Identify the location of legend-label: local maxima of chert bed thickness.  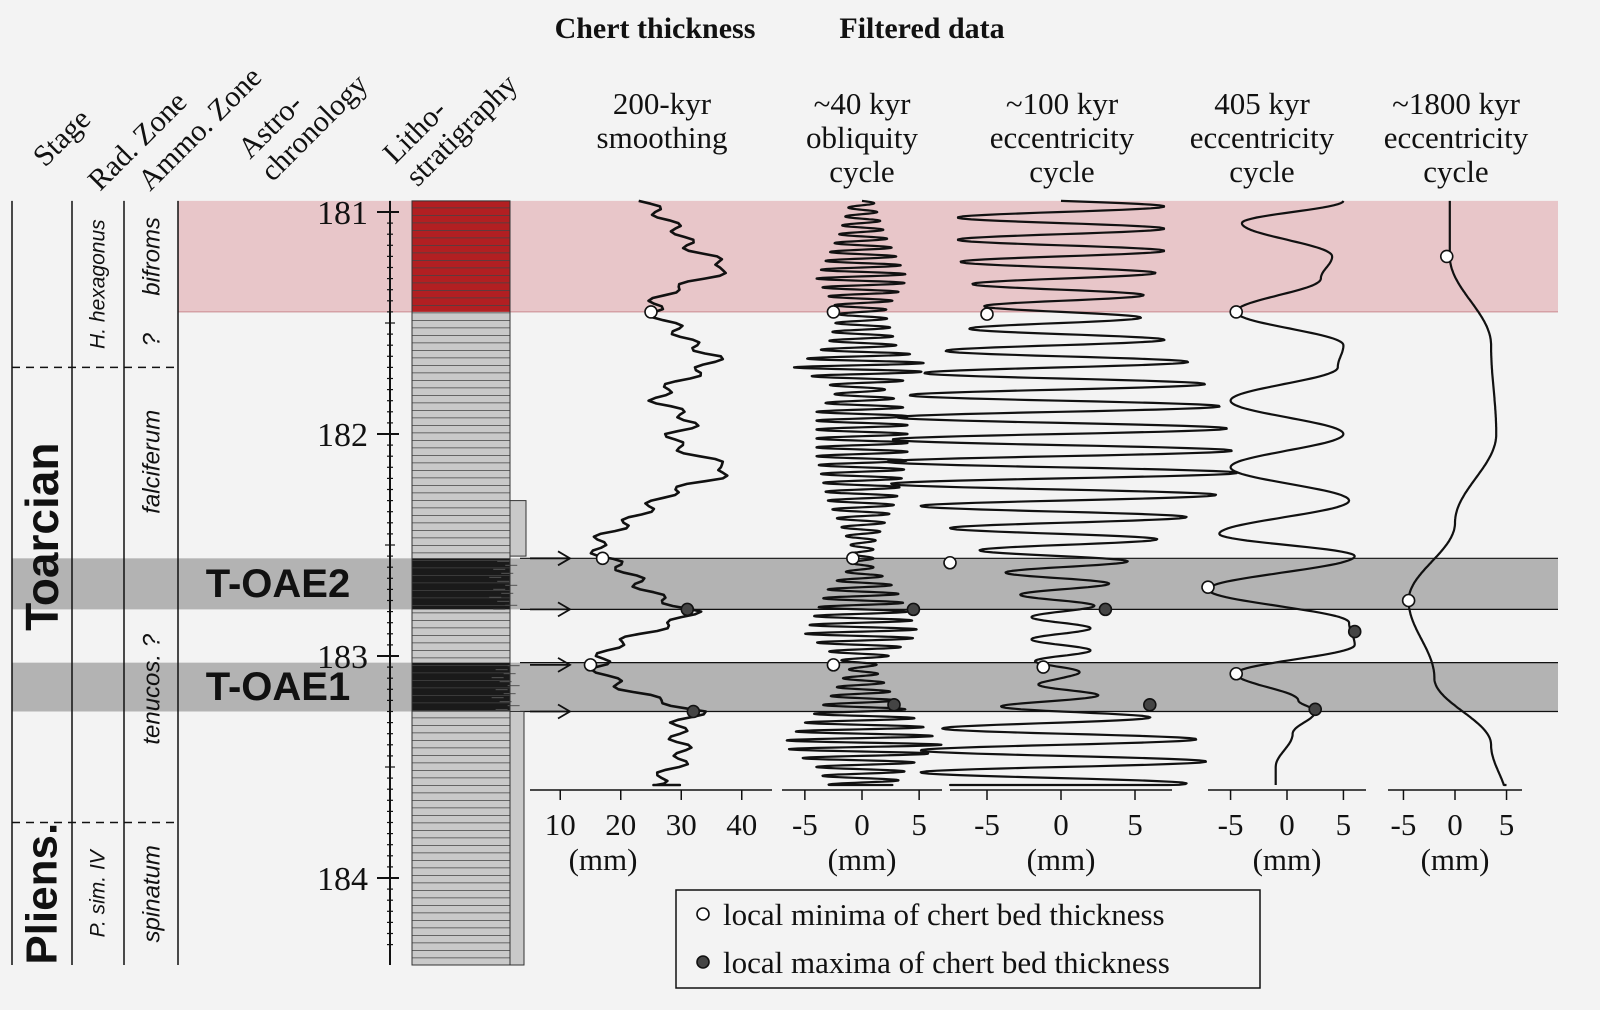
(946, 962).